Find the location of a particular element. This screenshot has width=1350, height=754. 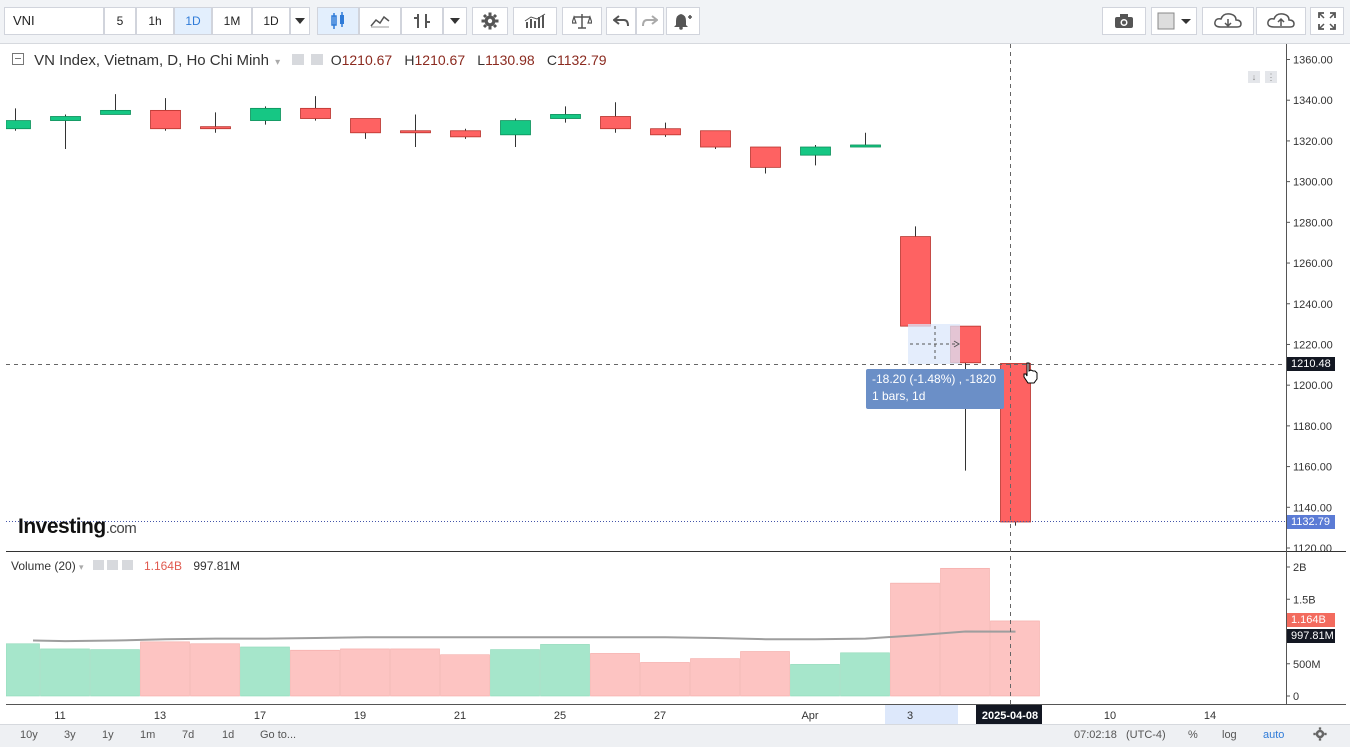

interval-5-button: 5 is located at coordinates (120, 21).